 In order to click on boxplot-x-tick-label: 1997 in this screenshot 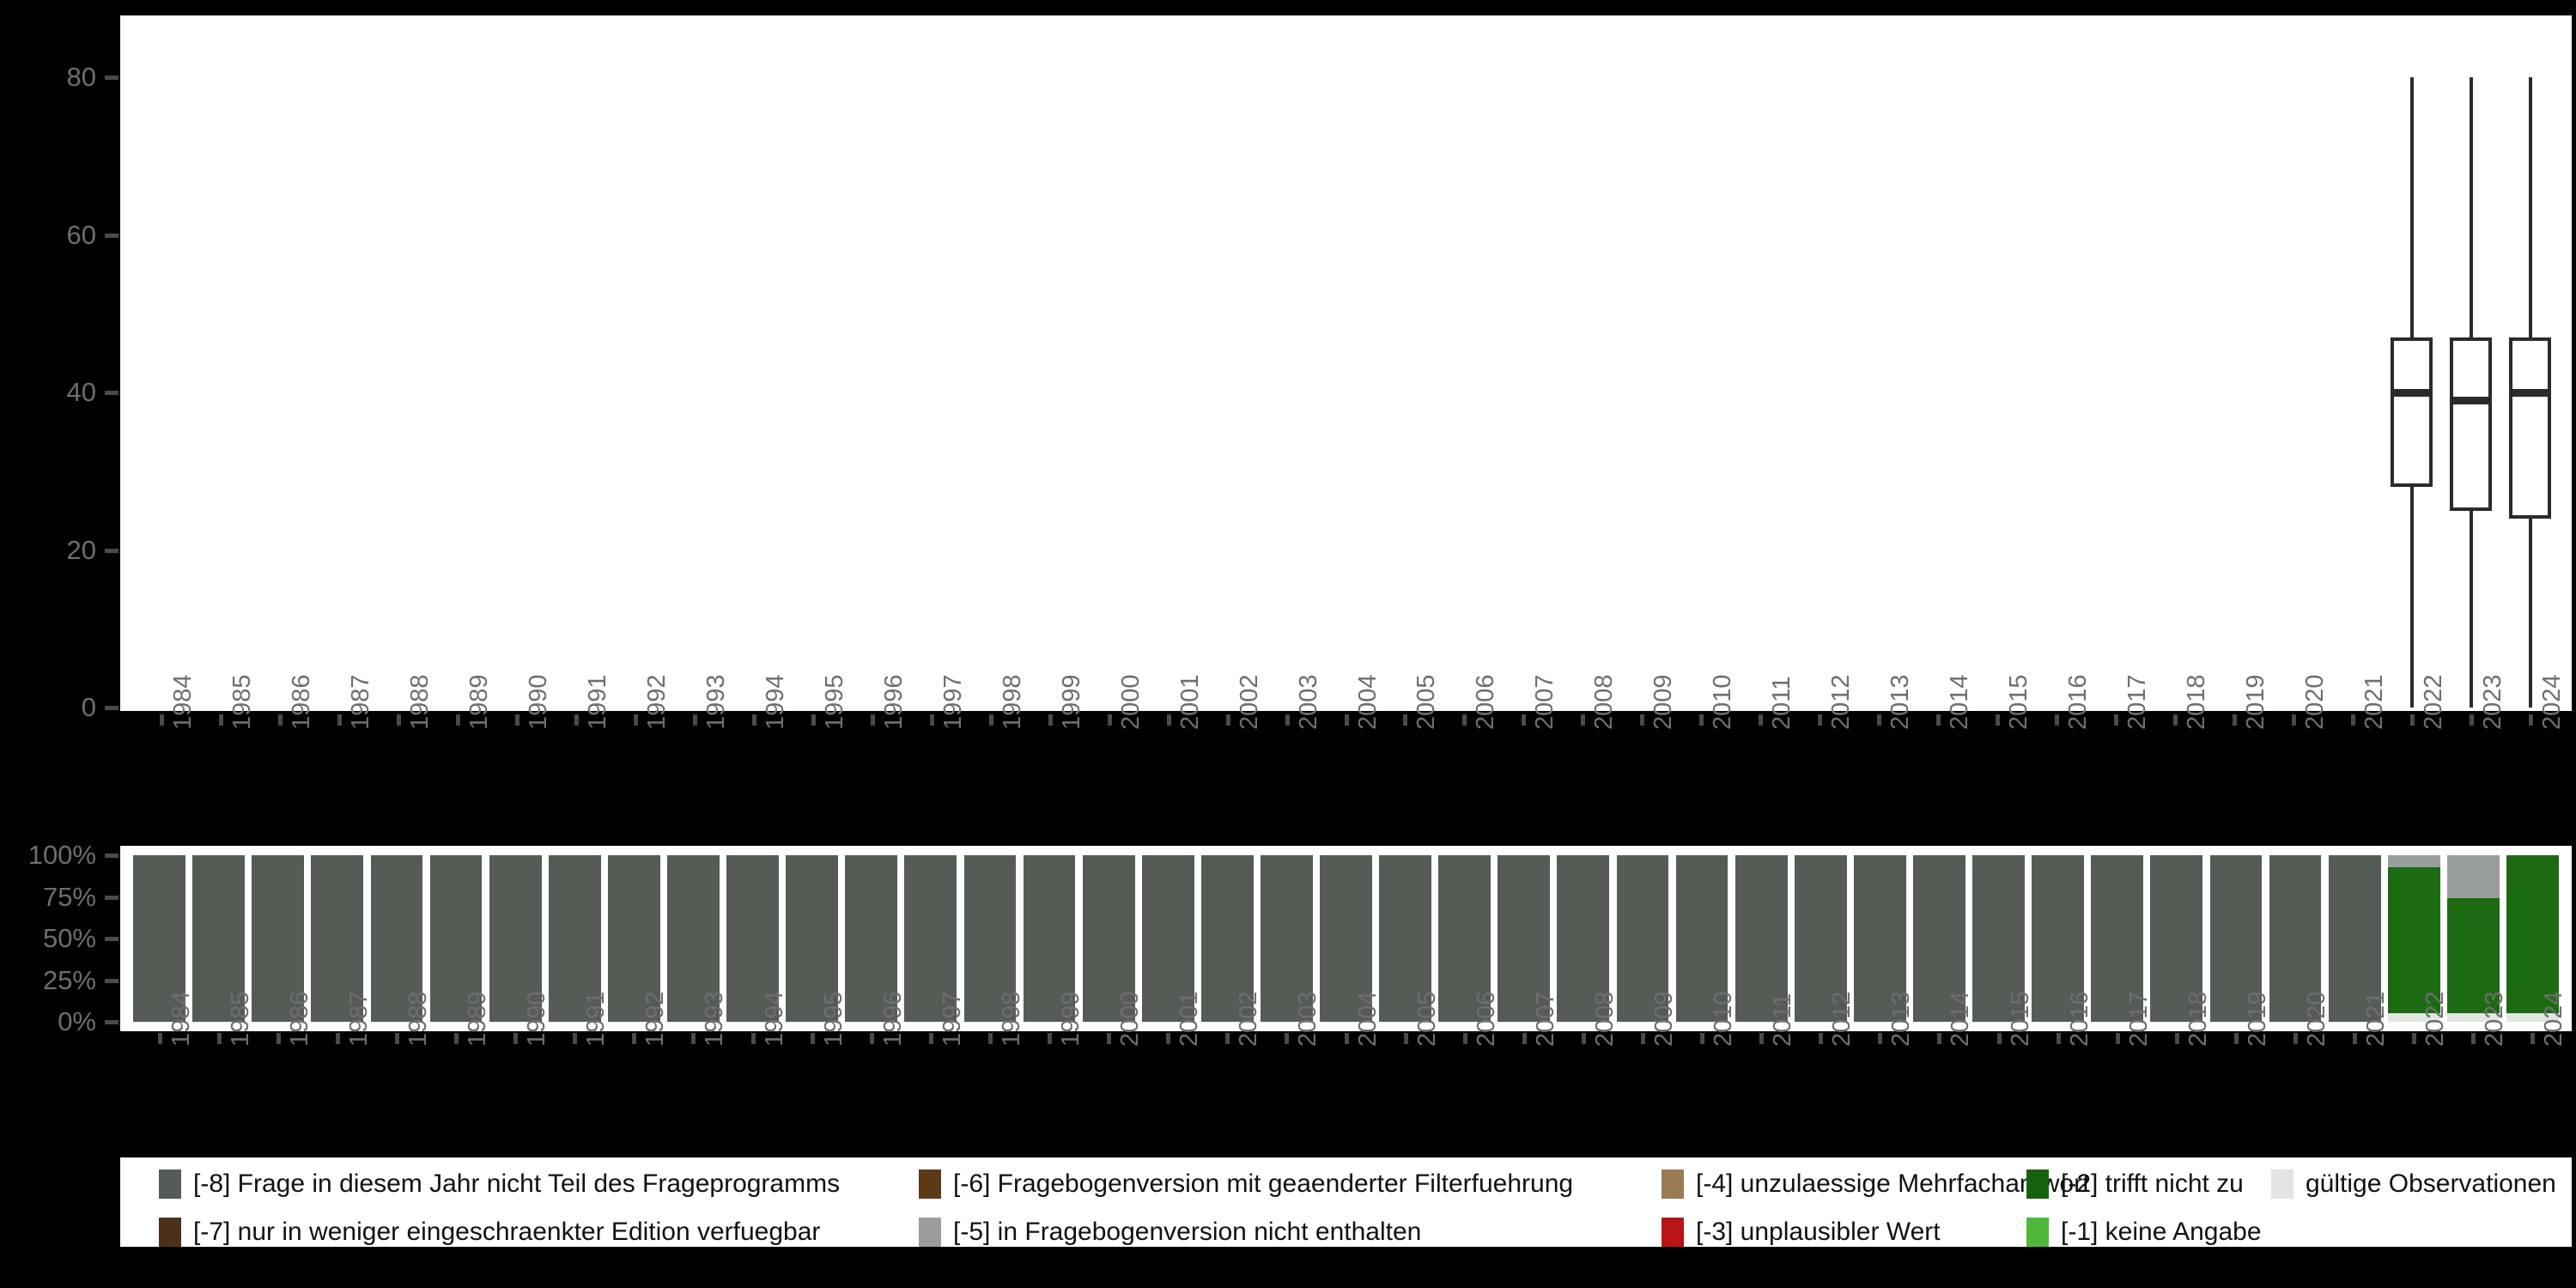, I will do `click(953, 702)`.